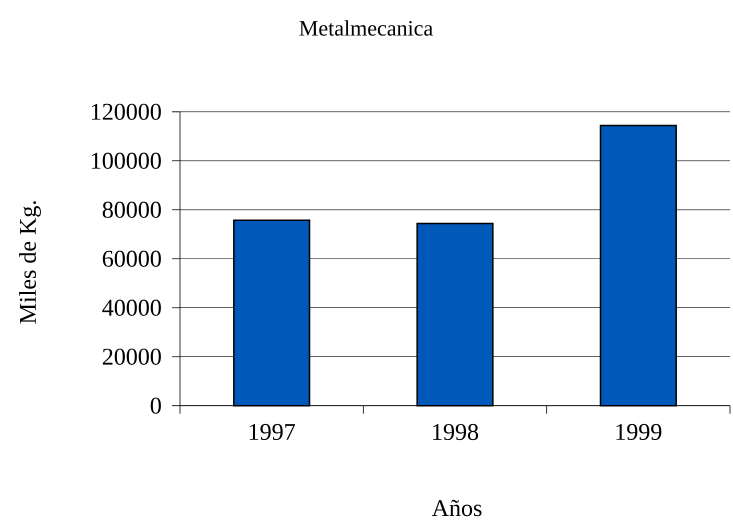 This screenshot has height=524, width=733. Describe the element at coordinates (639, 432) in the screenshot. I see `x-tick-label: 1999` at that location.